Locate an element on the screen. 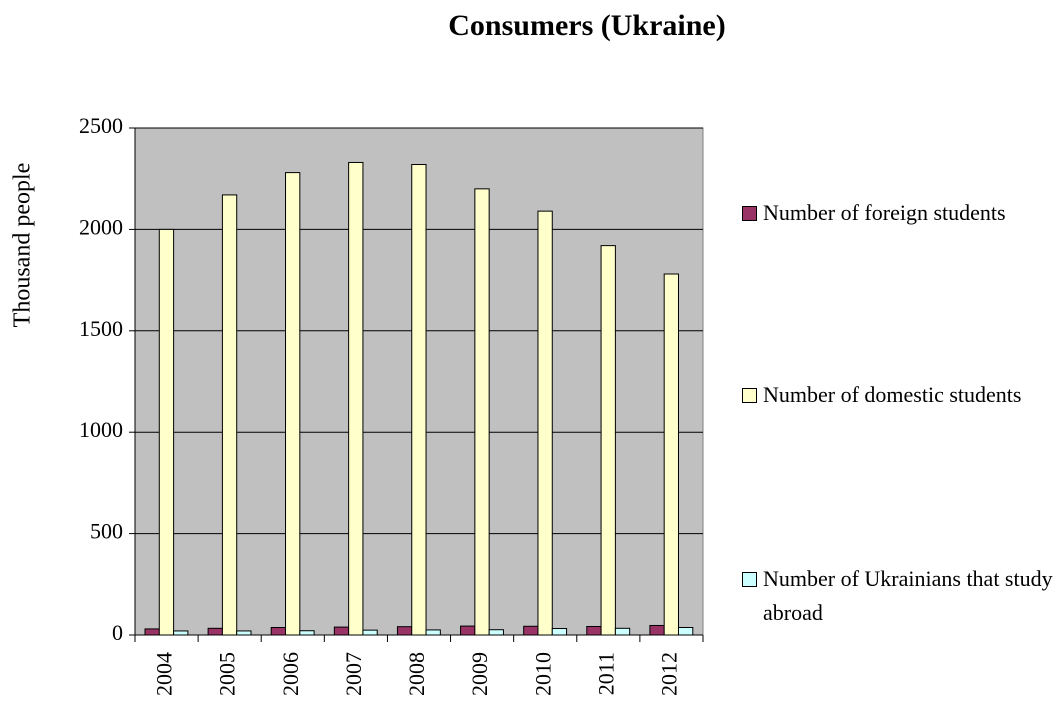 The height and width of the screenshot is (715, 1058). x-tick-label: 2008 is located at coordinates (416, 674).